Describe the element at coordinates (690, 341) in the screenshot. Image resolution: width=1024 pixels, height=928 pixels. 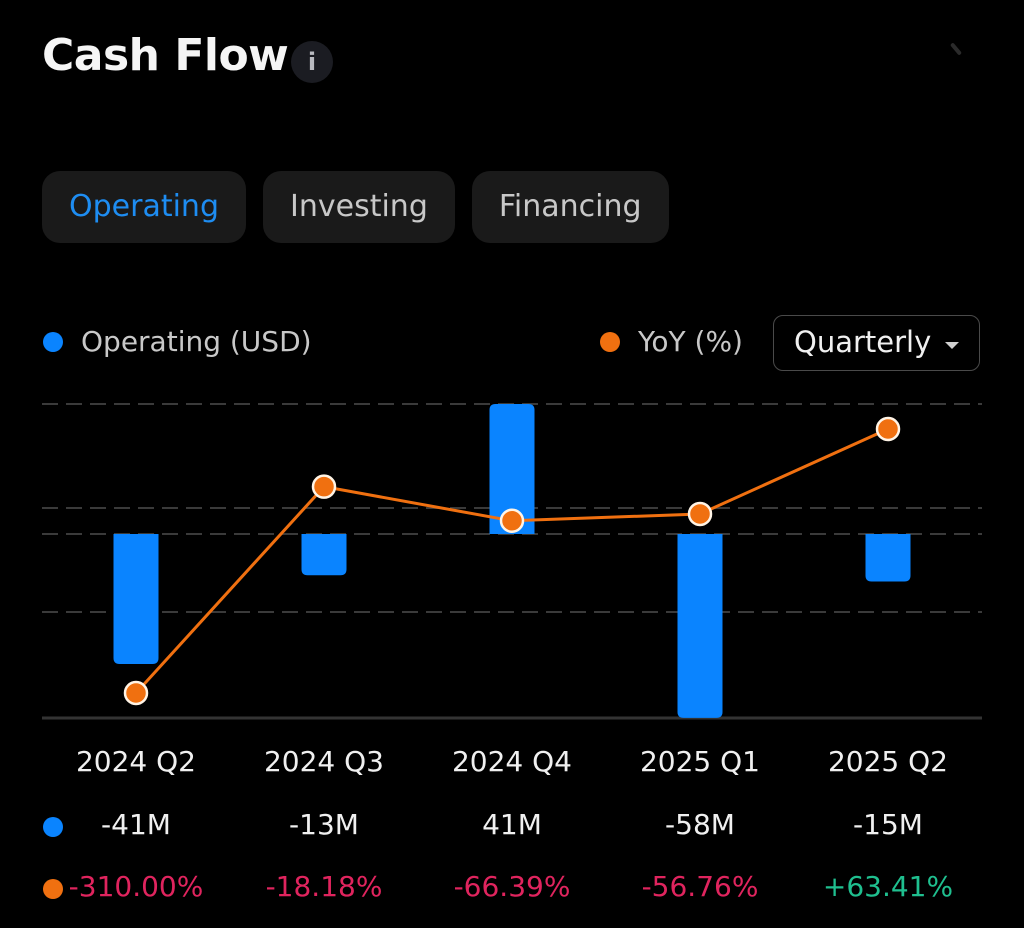
I see `legend-yoy-label: YoY (%)` at that location.